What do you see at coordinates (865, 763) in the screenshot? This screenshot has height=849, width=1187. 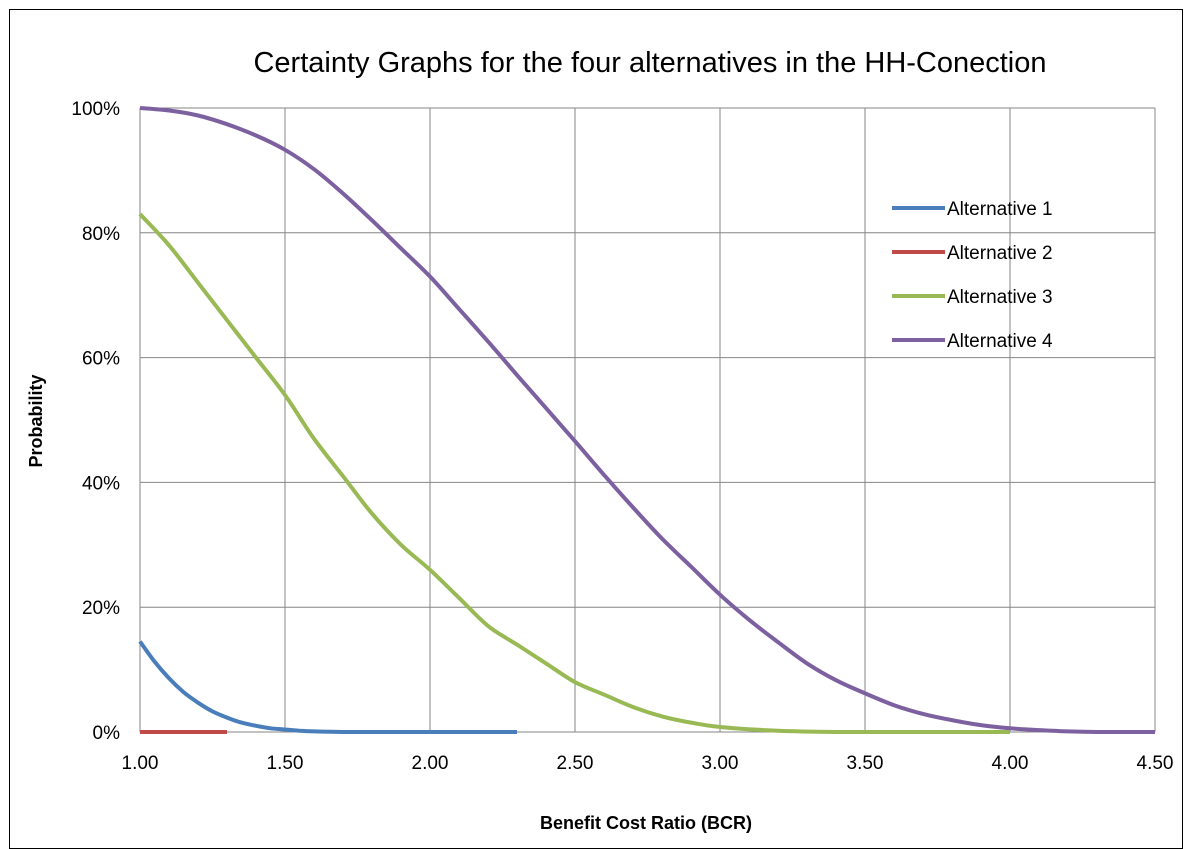 I see `x-tick-label: 3.50` at bounding box center [865, 763].